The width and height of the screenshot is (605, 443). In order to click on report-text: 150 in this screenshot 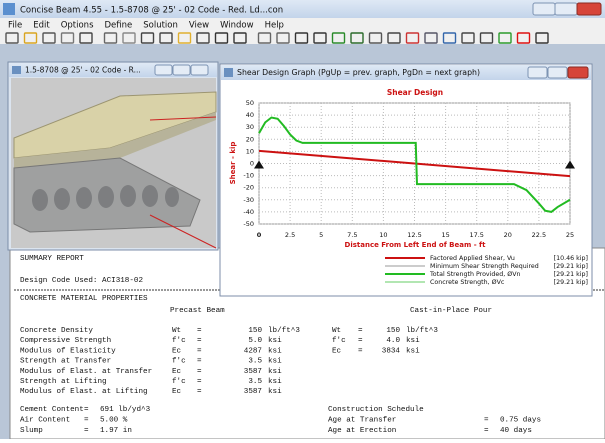, I will do `click(255, 331)`.